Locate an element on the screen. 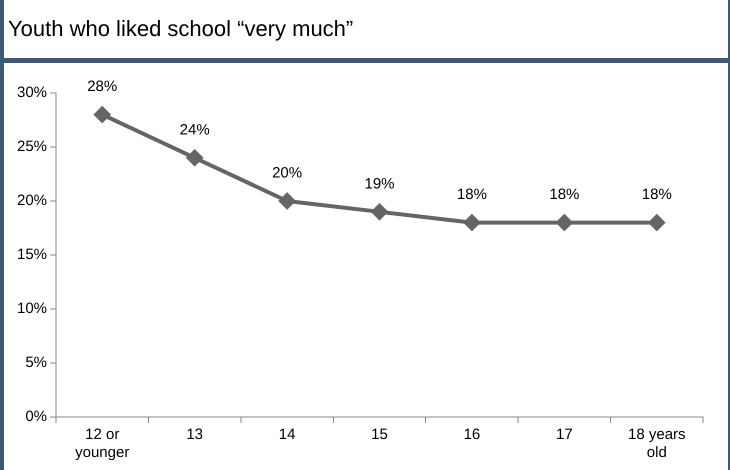  x-tick-label: 12 or younger is located at coordinates (102, 444).